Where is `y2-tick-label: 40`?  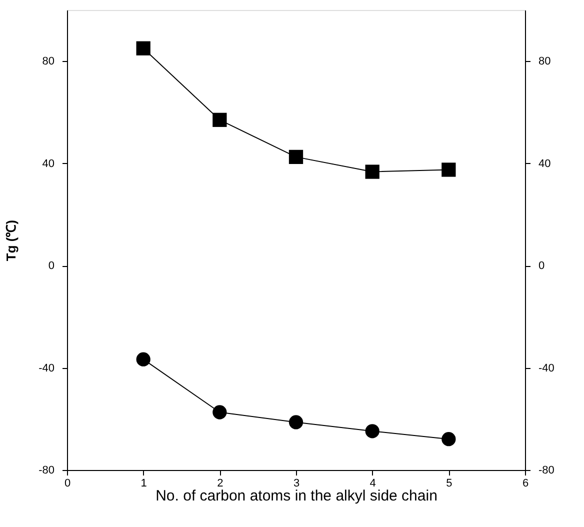 y2-tick-label: 40 is located at coordinates (544, 164).